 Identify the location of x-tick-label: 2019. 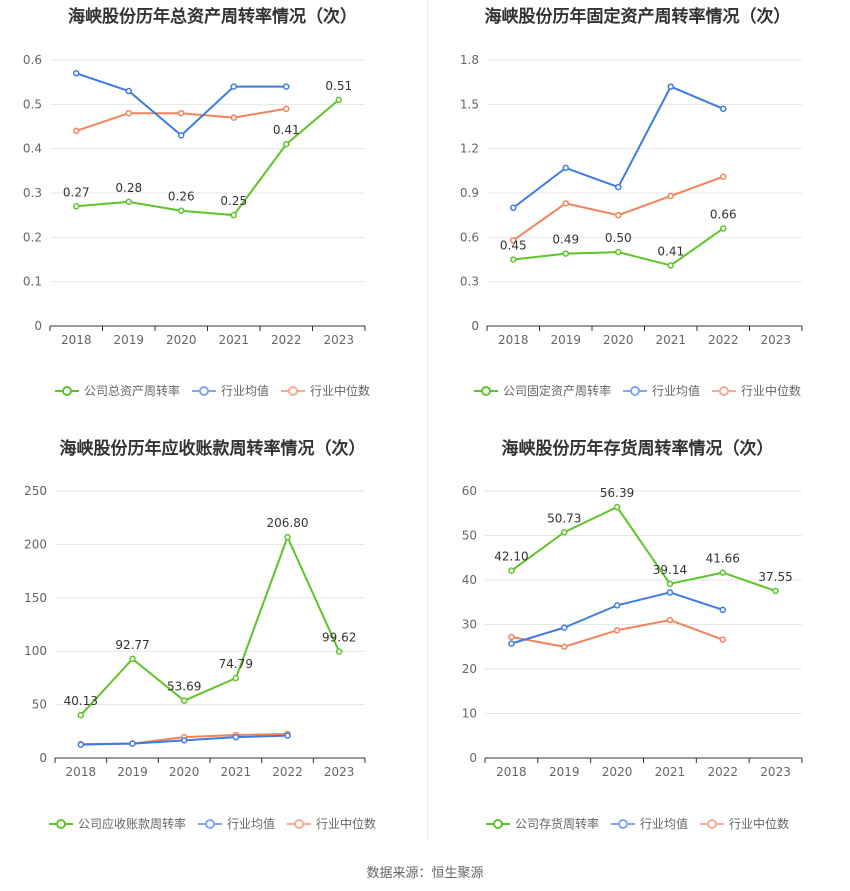
(132, 772).